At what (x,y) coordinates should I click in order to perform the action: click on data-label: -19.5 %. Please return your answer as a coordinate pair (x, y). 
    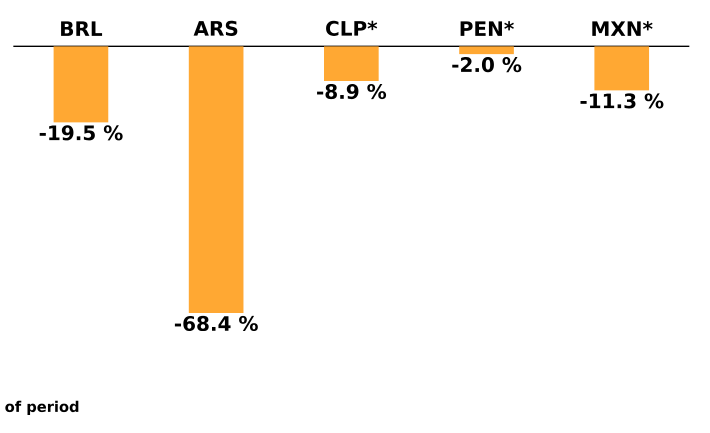
    Looking at the image, I should click on (81, 132).